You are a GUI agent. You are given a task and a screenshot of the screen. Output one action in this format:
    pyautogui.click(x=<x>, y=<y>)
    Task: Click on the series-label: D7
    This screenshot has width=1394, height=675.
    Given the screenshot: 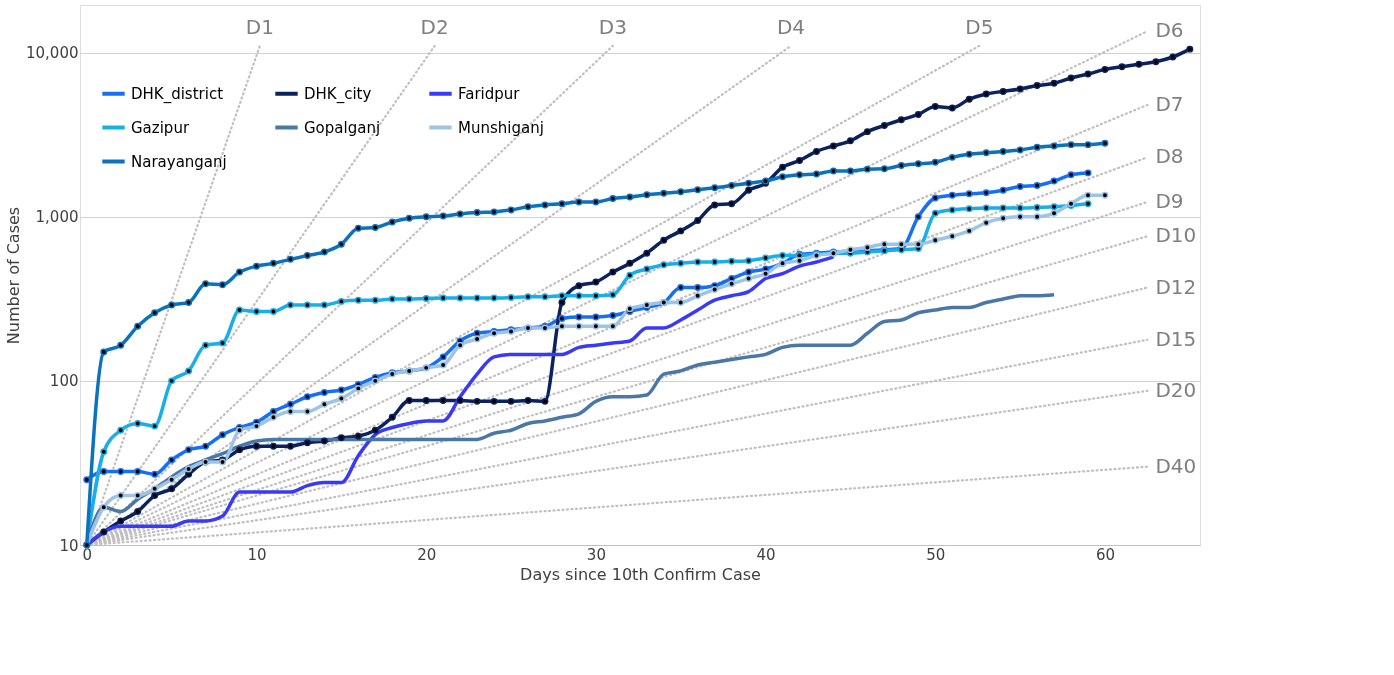 What is the action you would take?
    pyautogui.click(x=1169, y=103)
    